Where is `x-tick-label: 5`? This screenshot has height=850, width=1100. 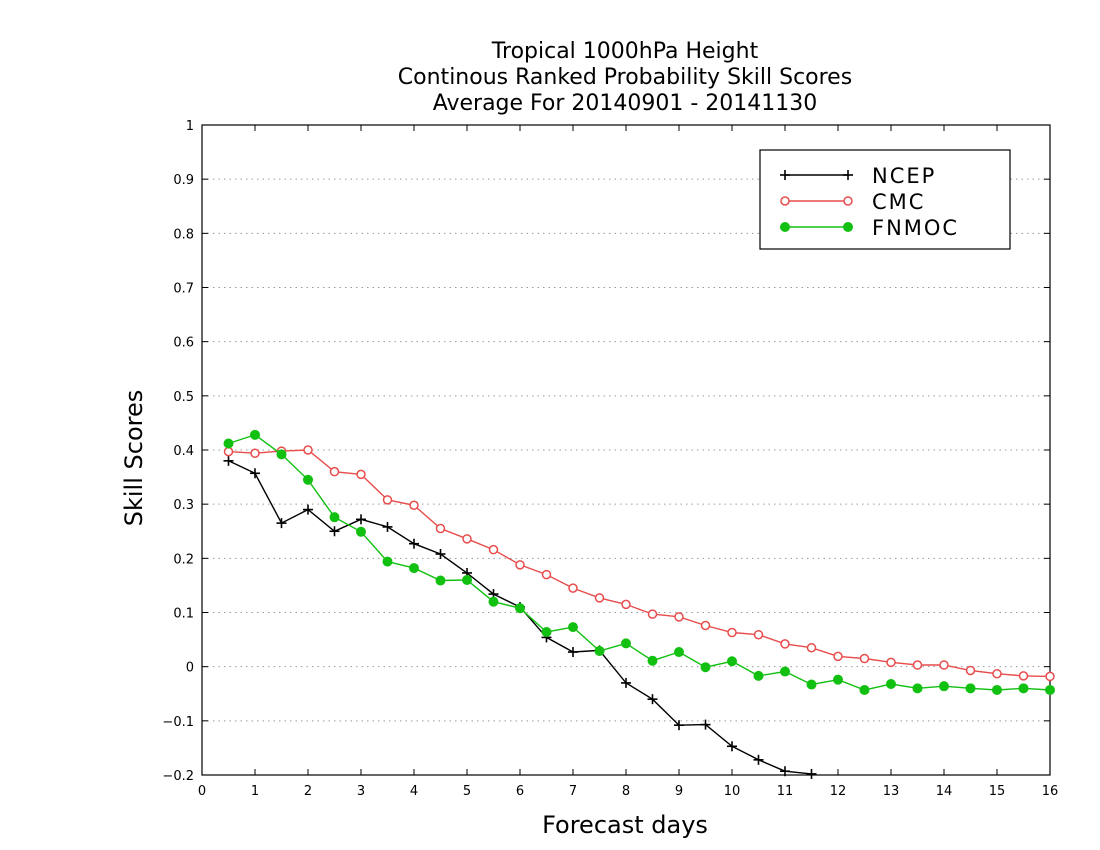 x-tick-label: 5 is located at coordinates (467, 791).